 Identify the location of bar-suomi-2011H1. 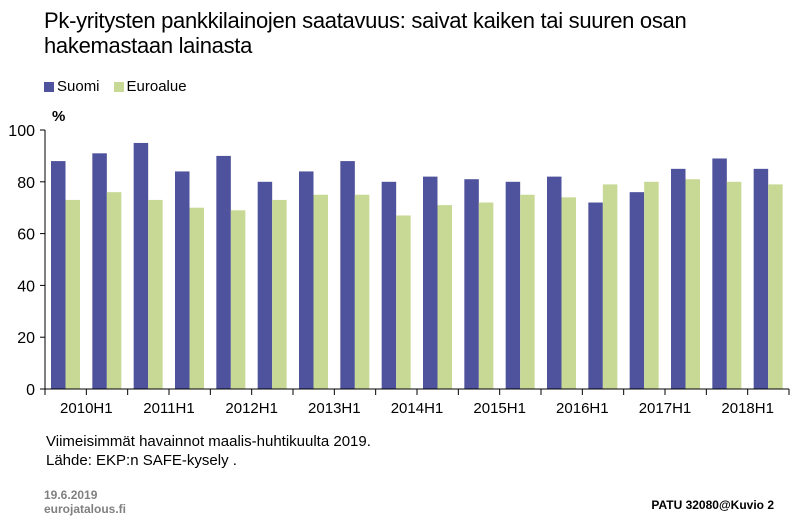
(141, 265).